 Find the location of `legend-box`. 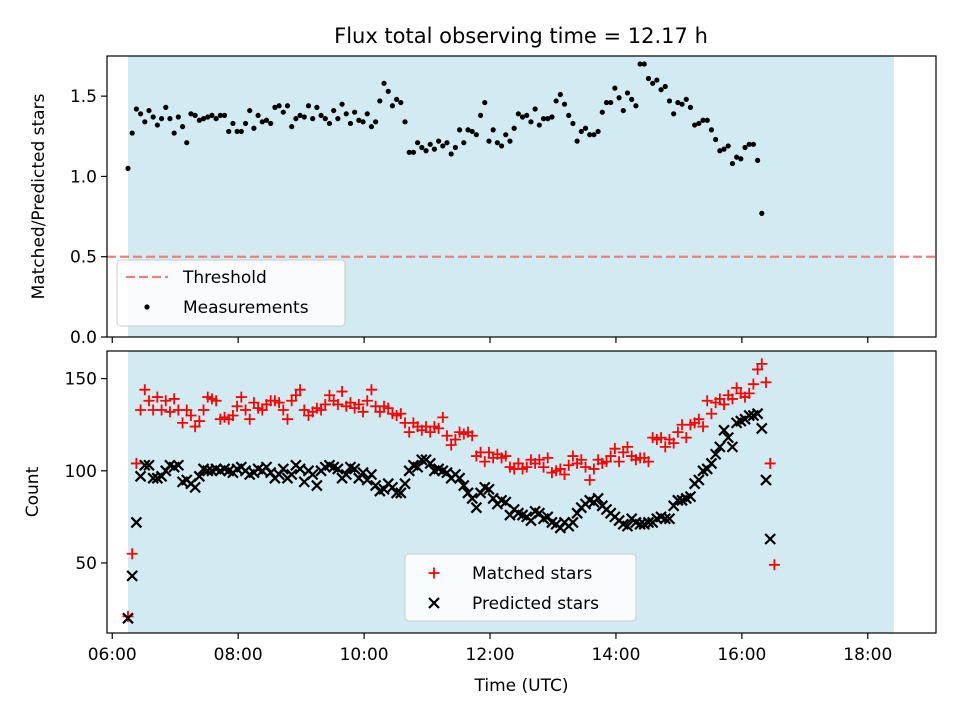

legend-box is located at coordinates (520, 587).